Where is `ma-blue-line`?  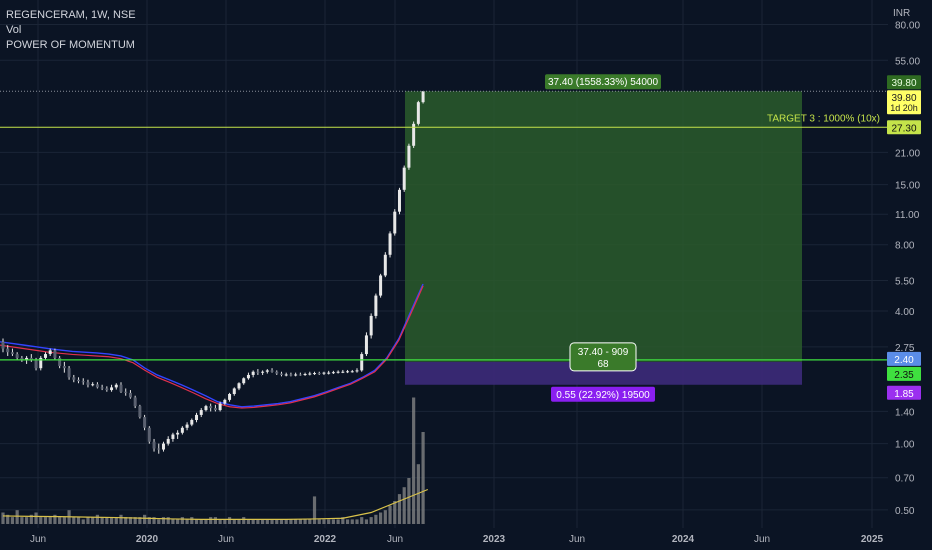
ma-blue-line is located at coordinates (212, 345).